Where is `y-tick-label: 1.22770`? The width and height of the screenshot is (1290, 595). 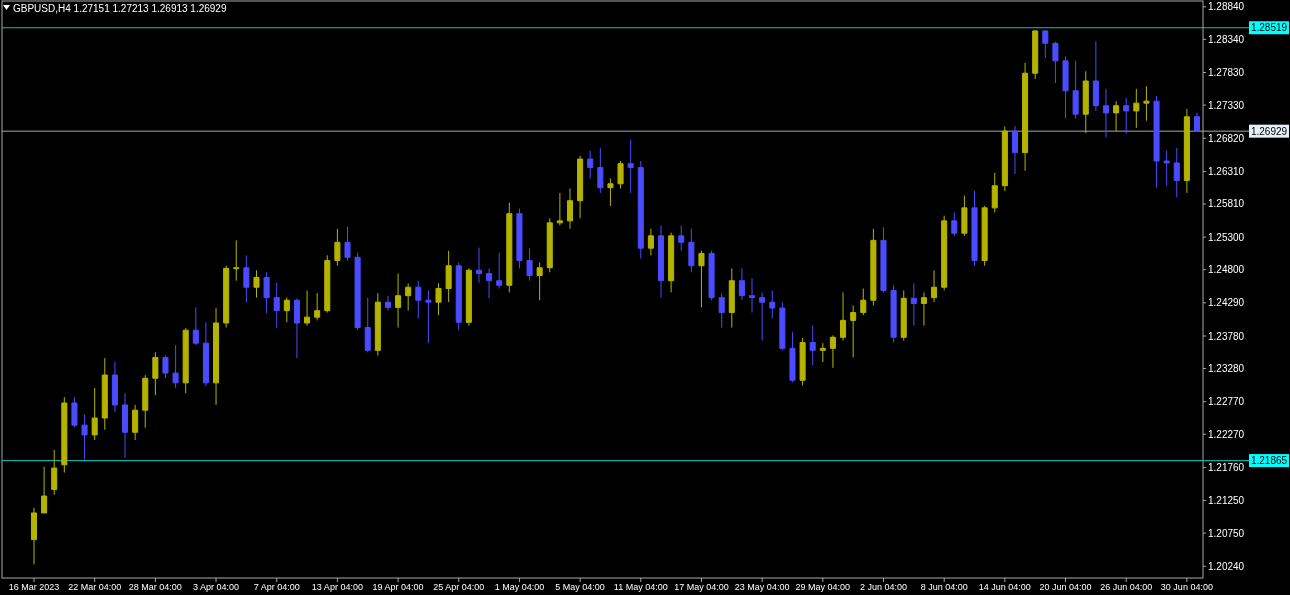
y-tick-label: 1.22770 is located at coordinates (1226, 402).